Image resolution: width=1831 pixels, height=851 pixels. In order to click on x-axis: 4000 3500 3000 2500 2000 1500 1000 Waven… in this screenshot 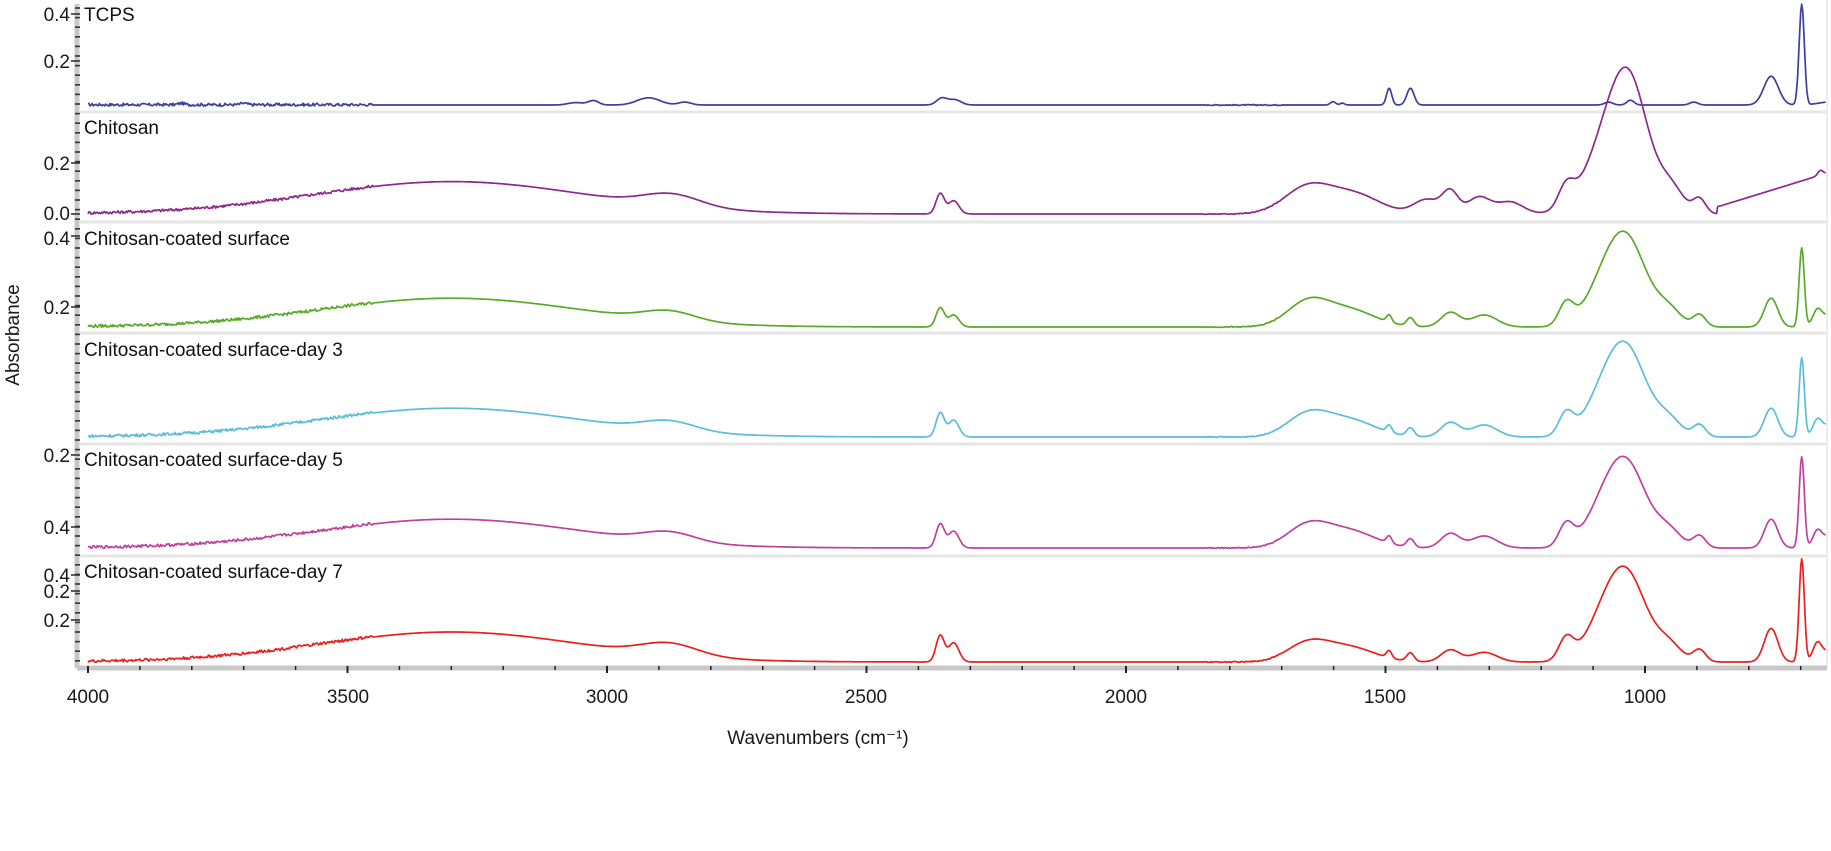, I will do `click(947, 707)`.